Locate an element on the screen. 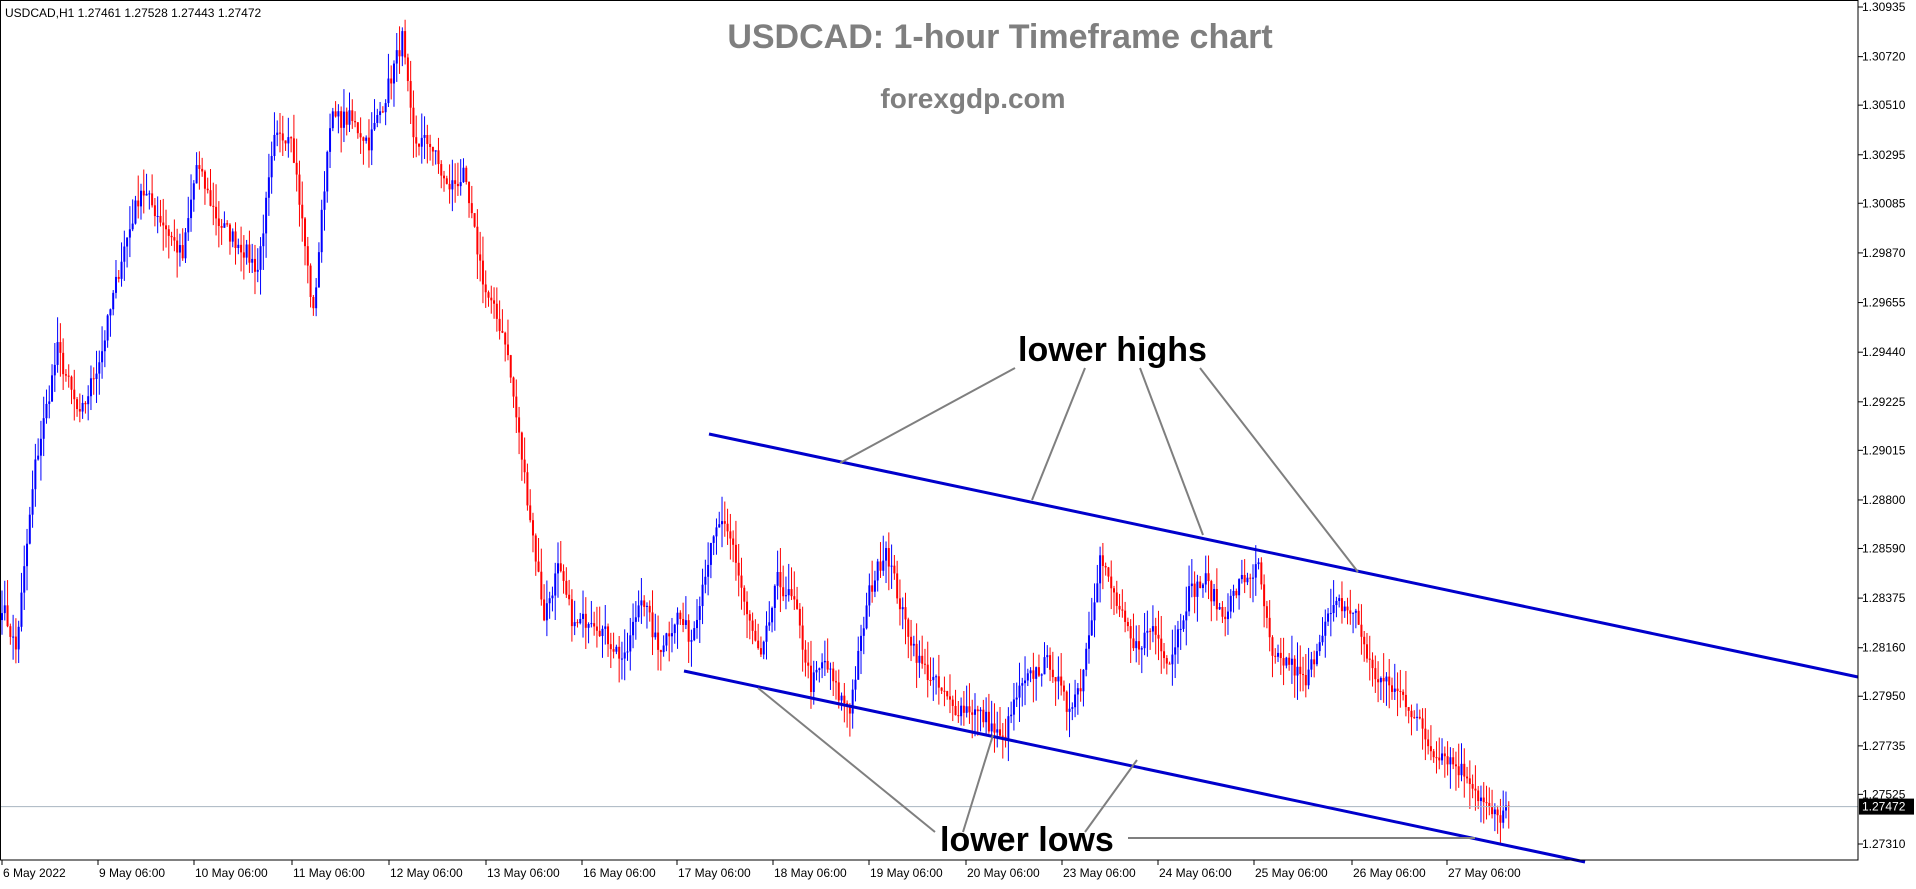 The height and width of the screenshot is (889, 1916). x-tick-label: 13 May 06:00 is located at coordinates (523, 873).